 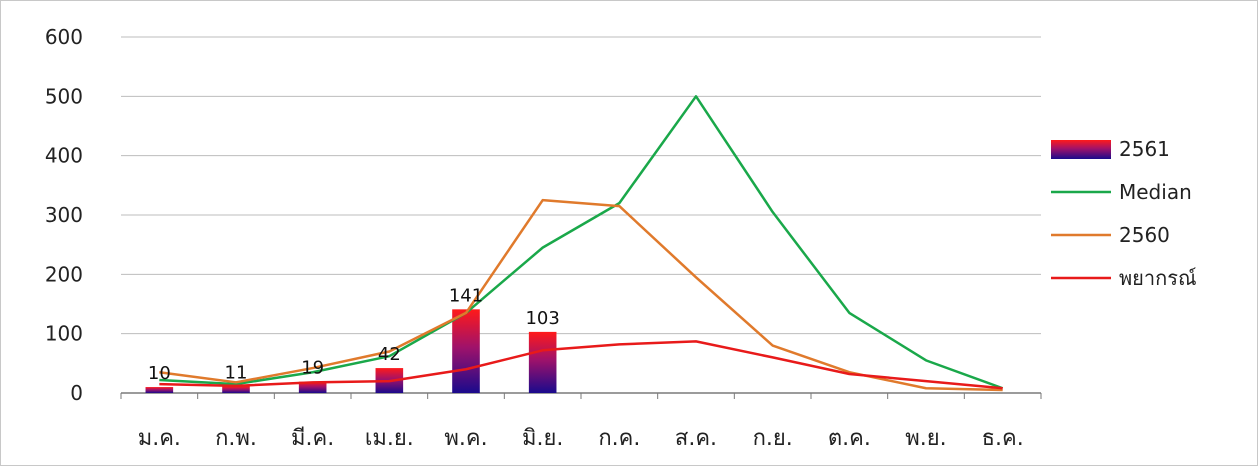 What do you see at coordinates (773, 438) in the screenshot?
I see `x-tick-label: ก.ย.` at bounding box center [773, 438].